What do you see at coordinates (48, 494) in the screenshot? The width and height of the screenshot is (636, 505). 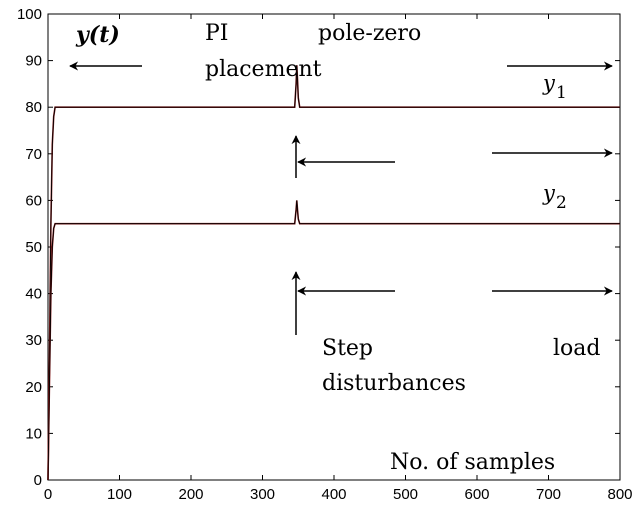 I see `x-tick-label: 0` at bounding box center [48, 494].